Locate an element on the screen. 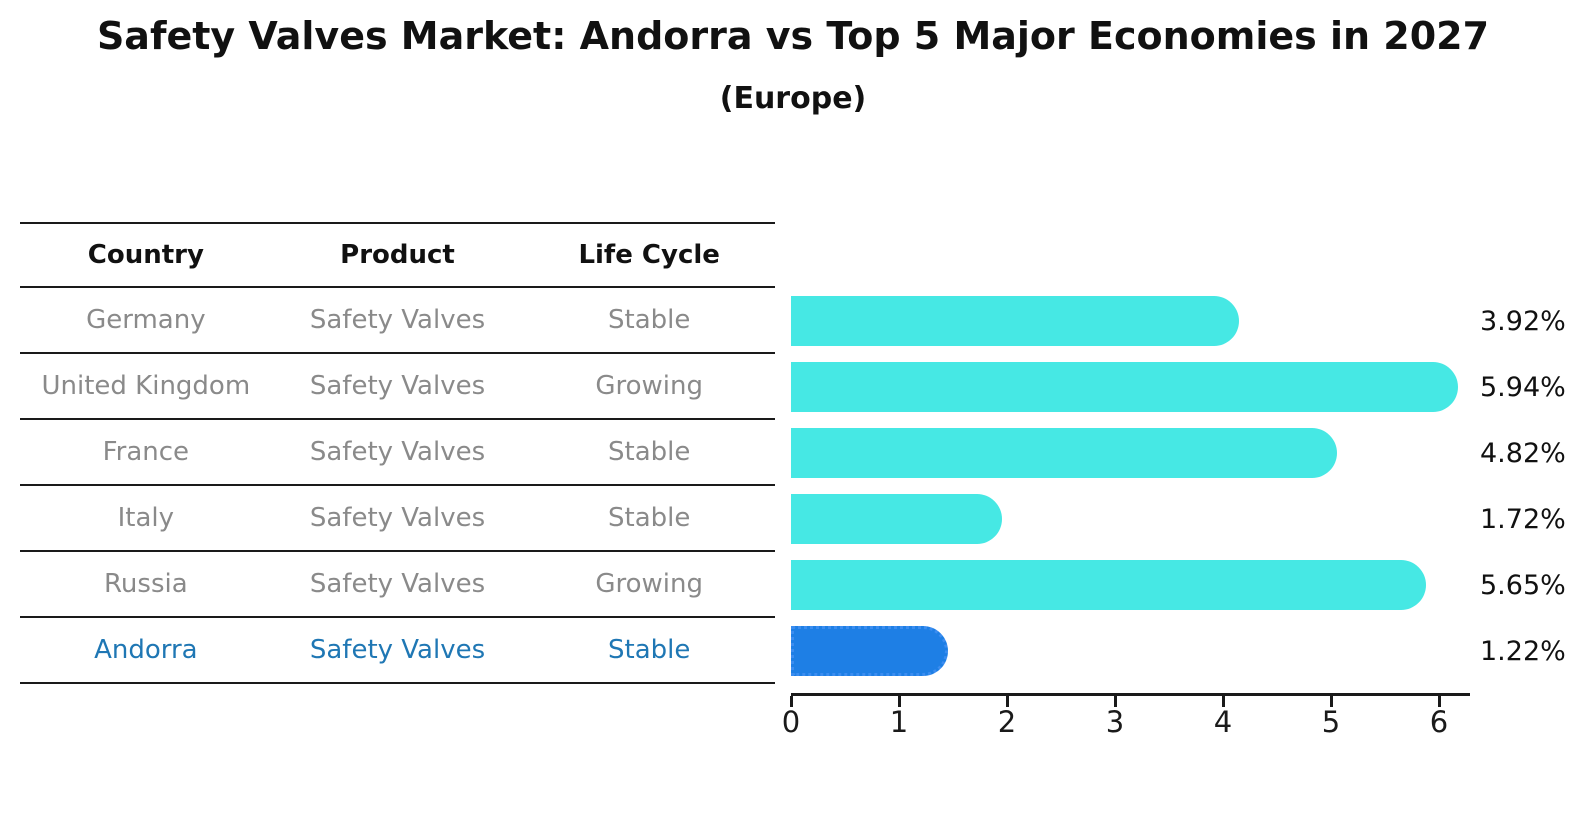  cell-country: France is located at coordinates (146, 452).